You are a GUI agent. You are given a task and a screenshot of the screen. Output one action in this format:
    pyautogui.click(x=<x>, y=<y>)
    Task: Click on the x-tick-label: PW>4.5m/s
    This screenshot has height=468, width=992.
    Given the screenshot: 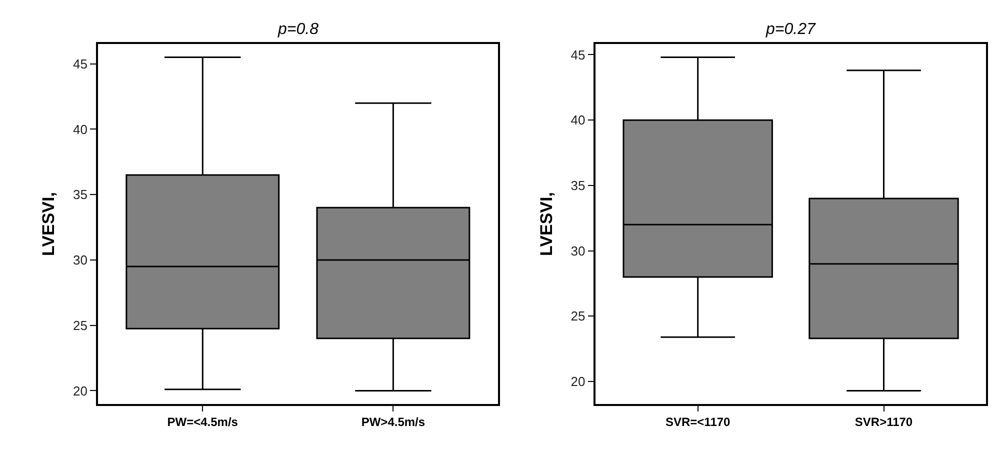 What is the action you would take?
    pyautogui.click(x=393, y=421)
    